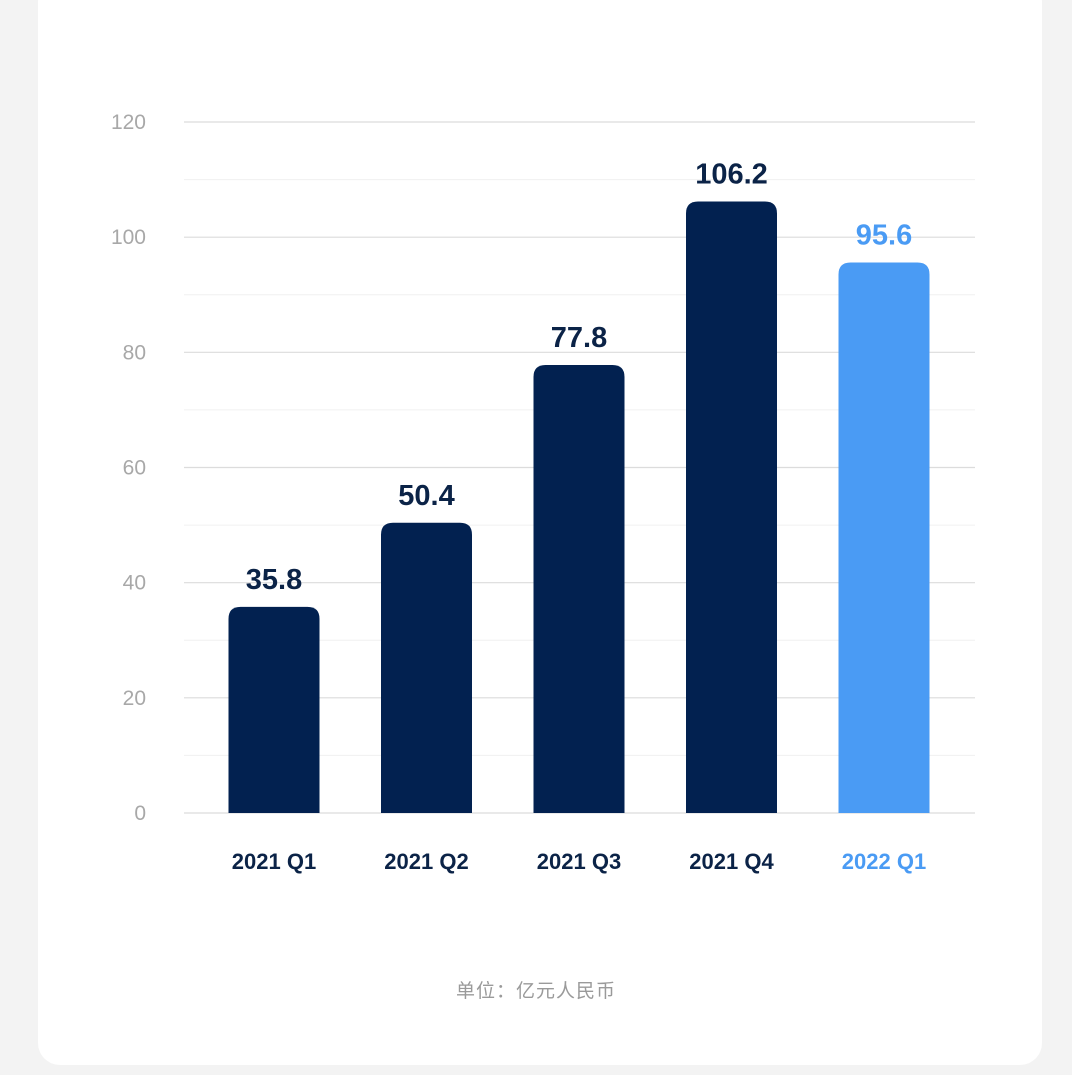  I want to click on bar-value-label: 106.2, so click(731, 174).